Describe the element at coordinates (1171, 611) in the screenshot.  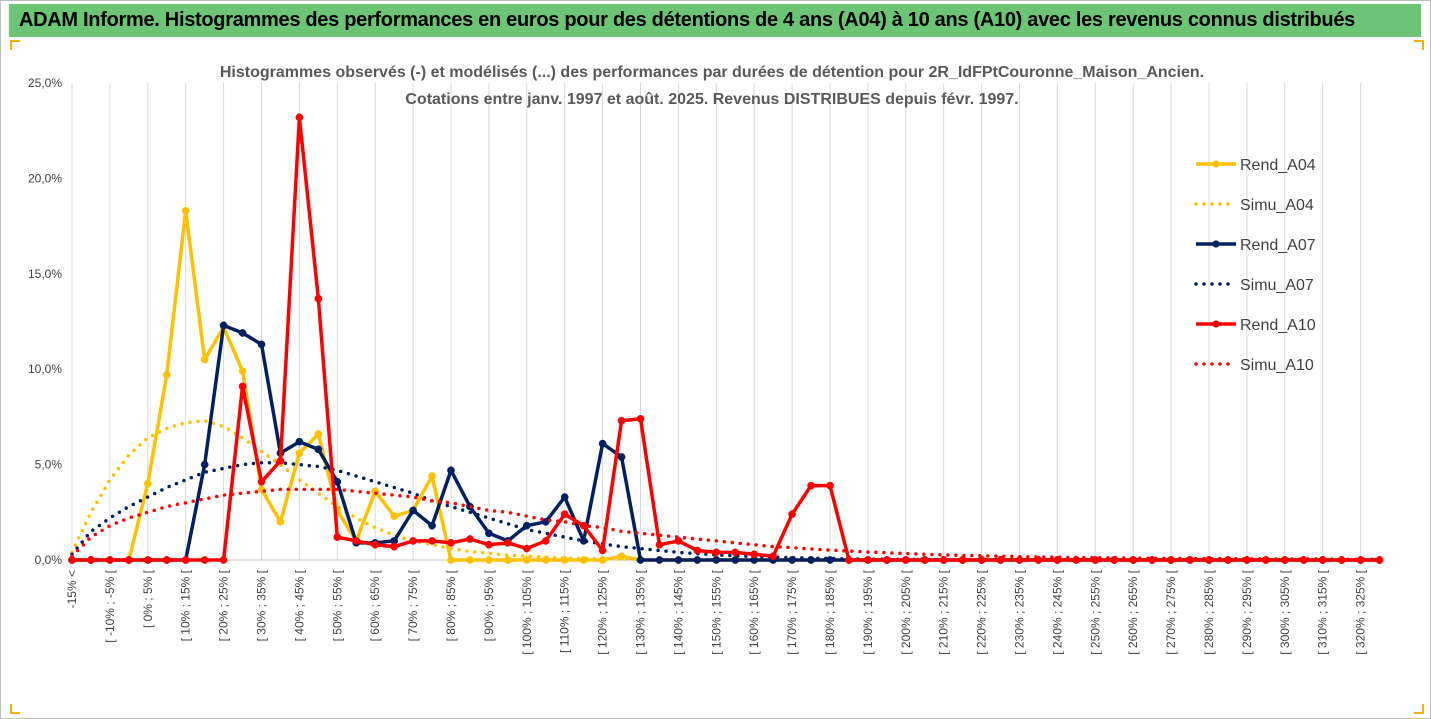
I see `x-tick-label: [ 270% ; 275% [` at that location.